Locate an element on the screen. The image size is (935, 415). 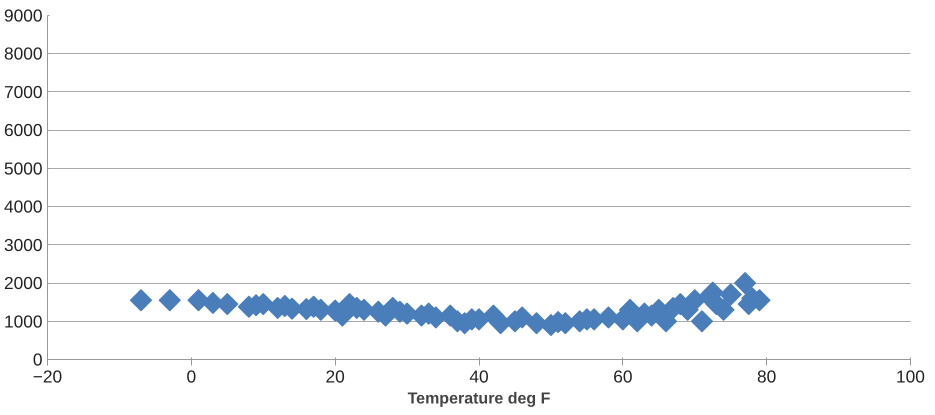
y-tick-label: 7000 is located at coordinates (23, 92).